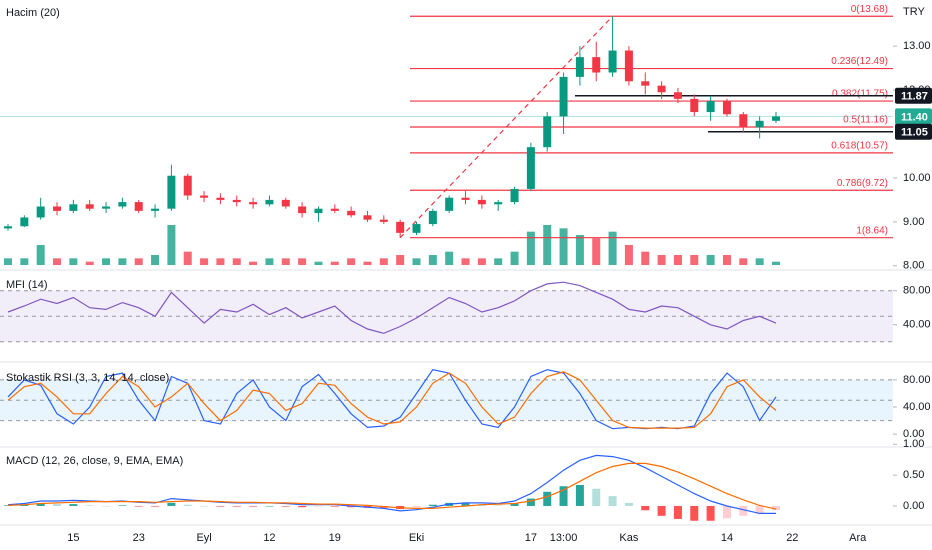  Describe the element at coordinates (392, 486) in the screenshot. I see `signal-line` at that location.